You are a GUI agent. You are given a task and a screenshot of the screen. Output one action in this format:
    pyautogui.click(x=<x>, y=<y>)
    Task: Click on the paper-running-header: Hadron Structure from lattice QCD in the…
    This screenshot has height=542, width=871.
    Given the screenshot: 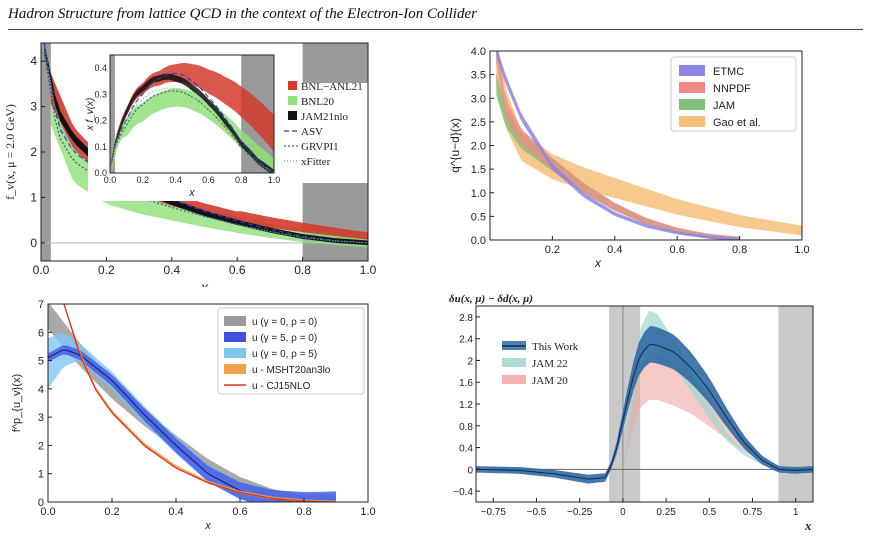 What is the action you would take?
    pyautogui.click(x=242, y=14)
    